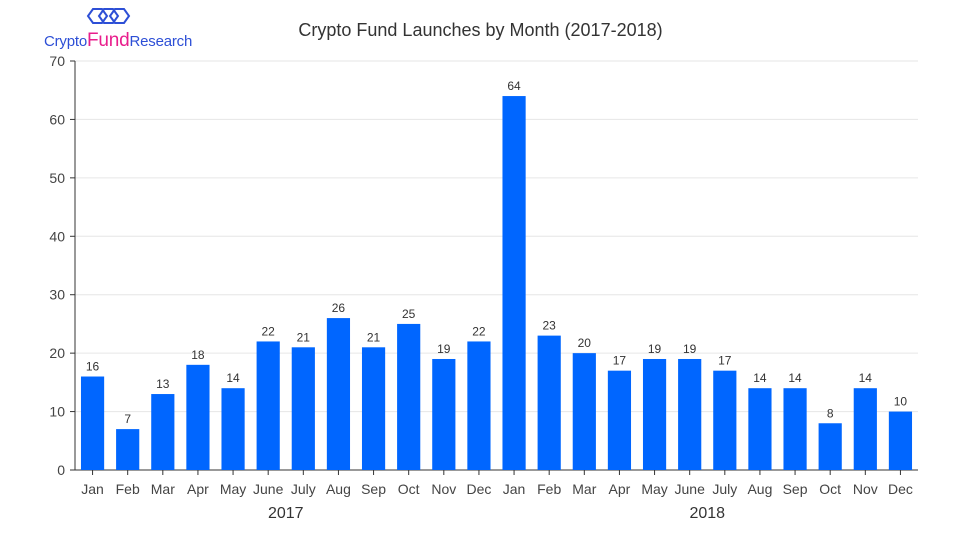 The width and height of the screenshot is (961, 542). I want to click on logo-text-fund: Fund, so click(108, 40).